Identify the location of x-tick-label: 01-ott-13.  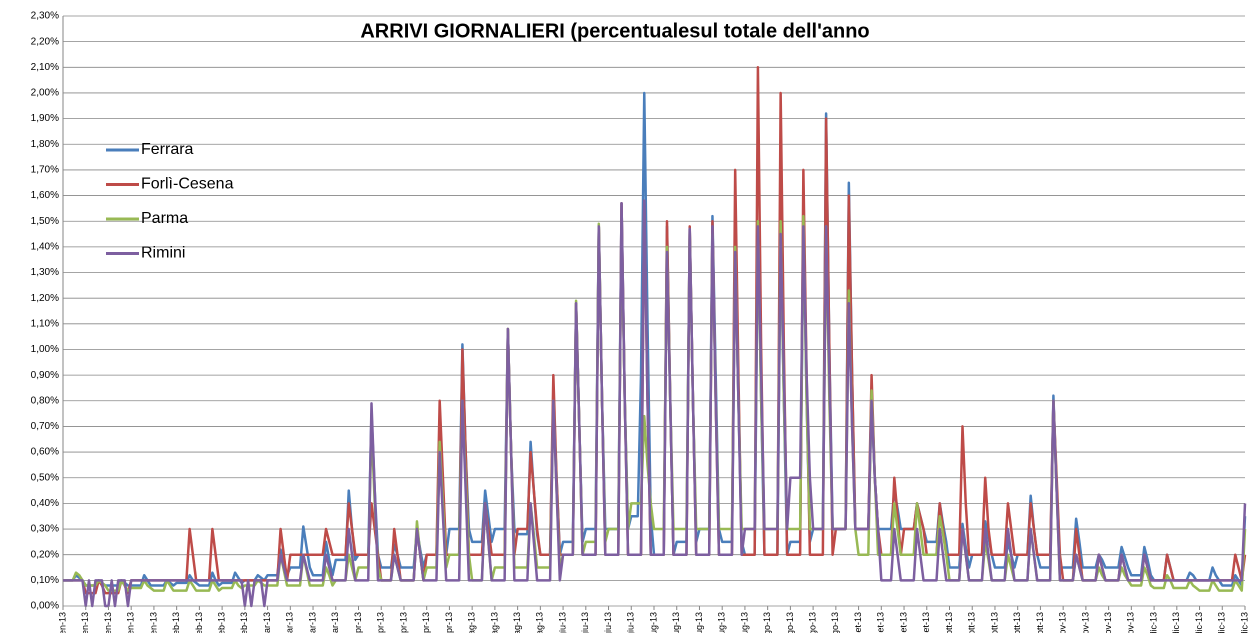
(949, 622).